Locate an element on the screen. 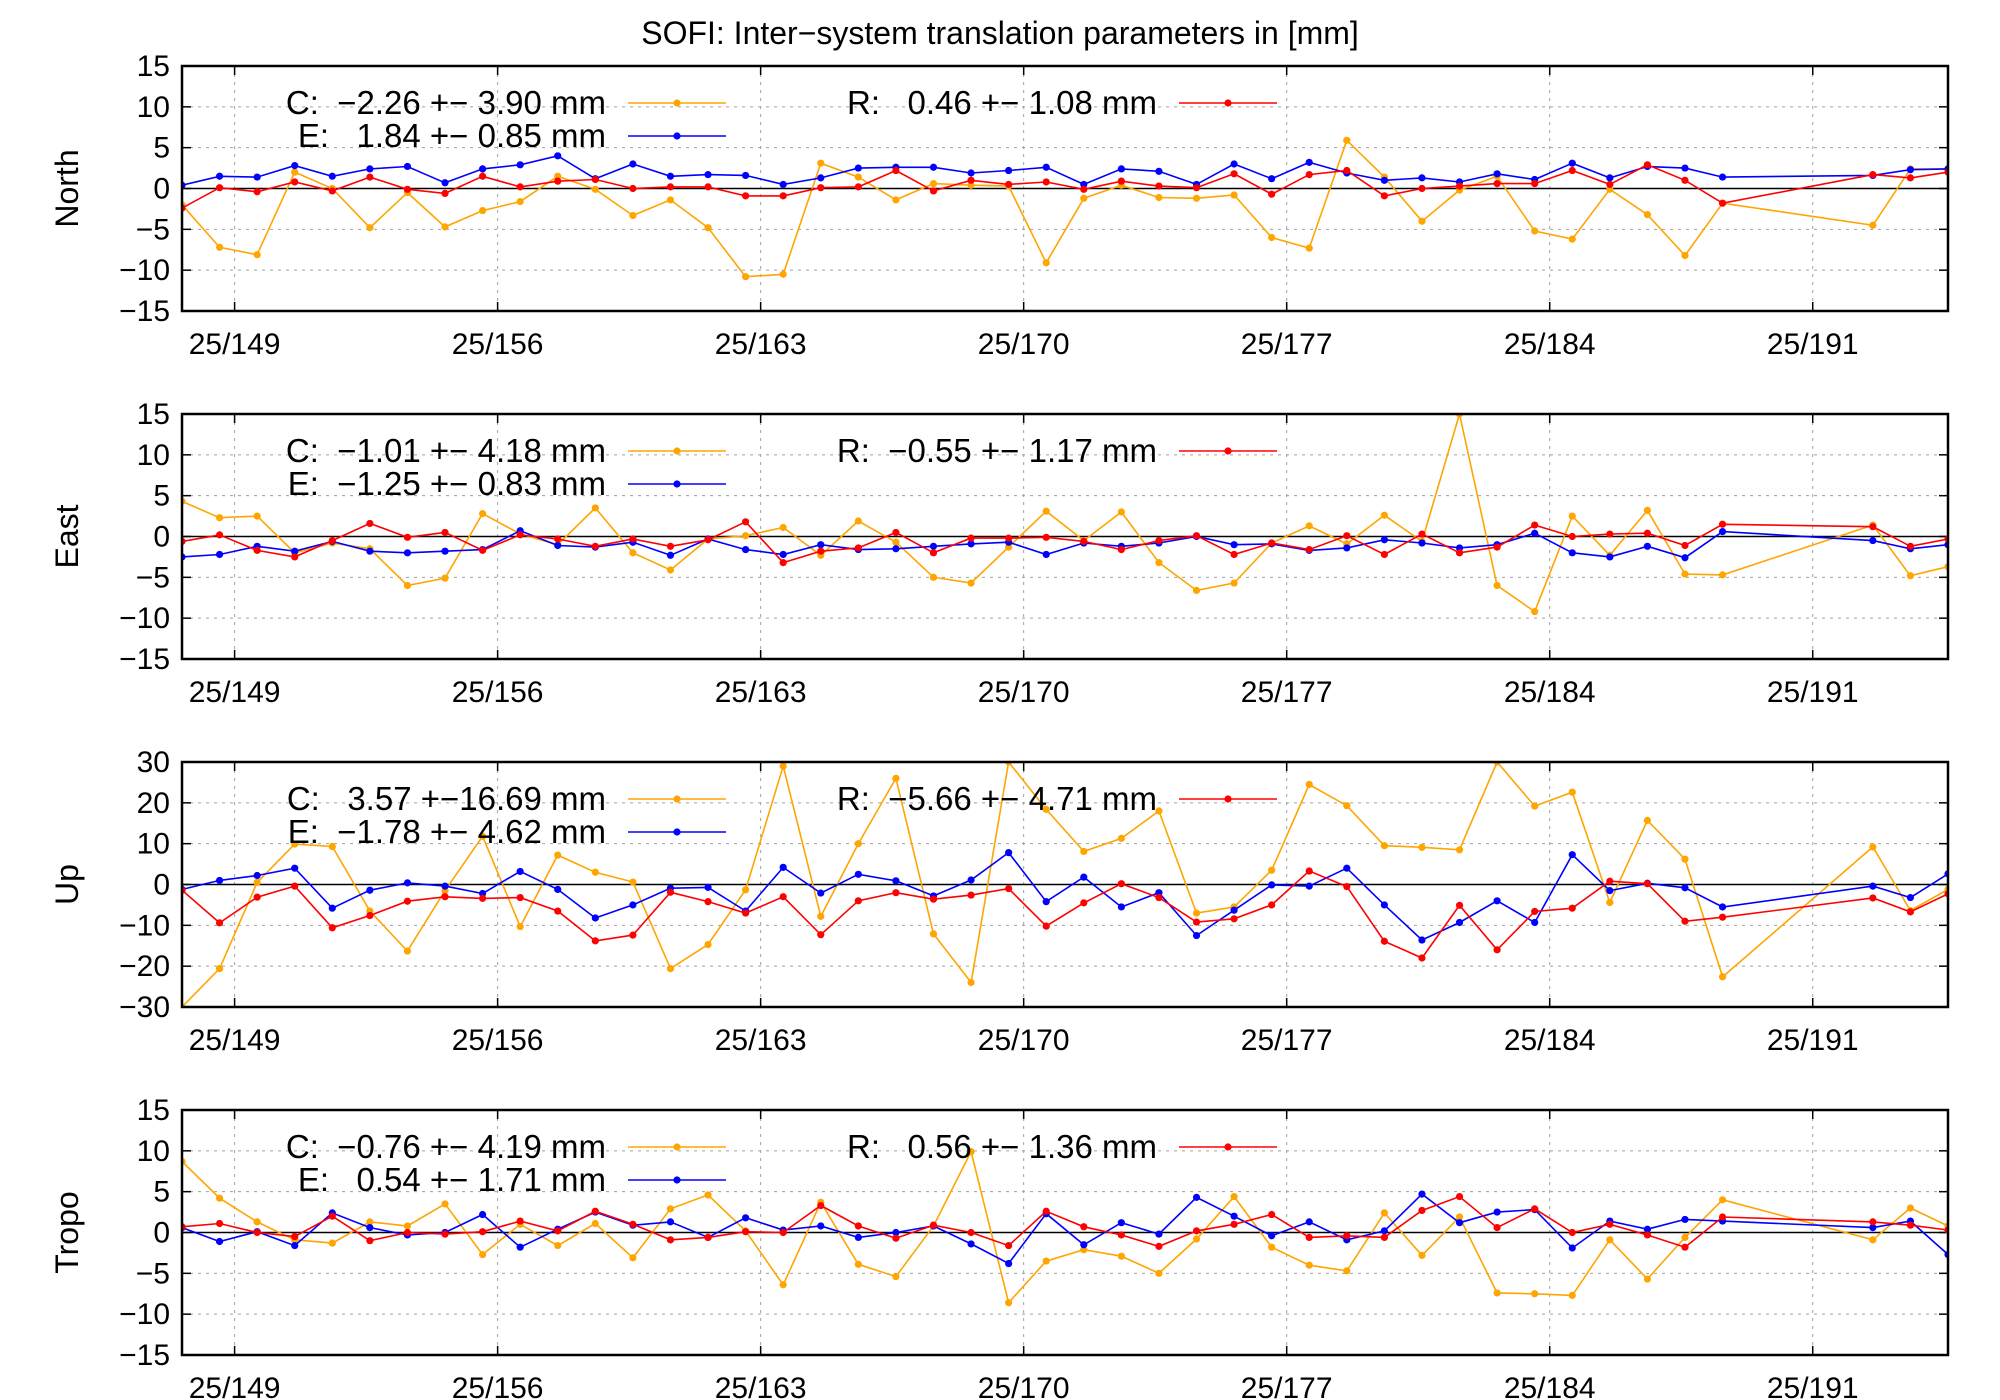 The image size is (2000, 1400). y-axis-label: Tropo is located at coordinates (67, 1232).